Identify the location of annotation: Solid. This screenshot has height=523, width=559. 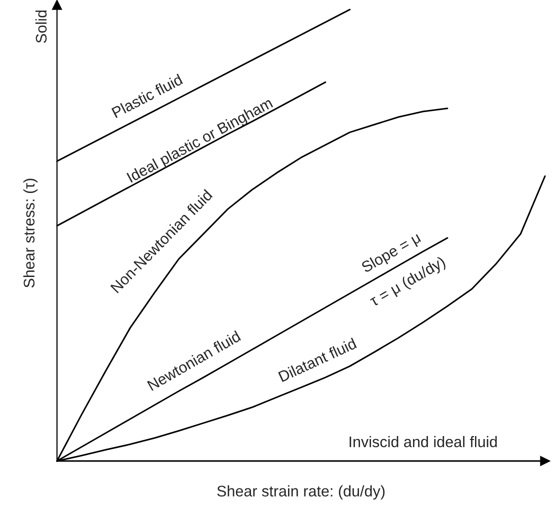
(41, 26).